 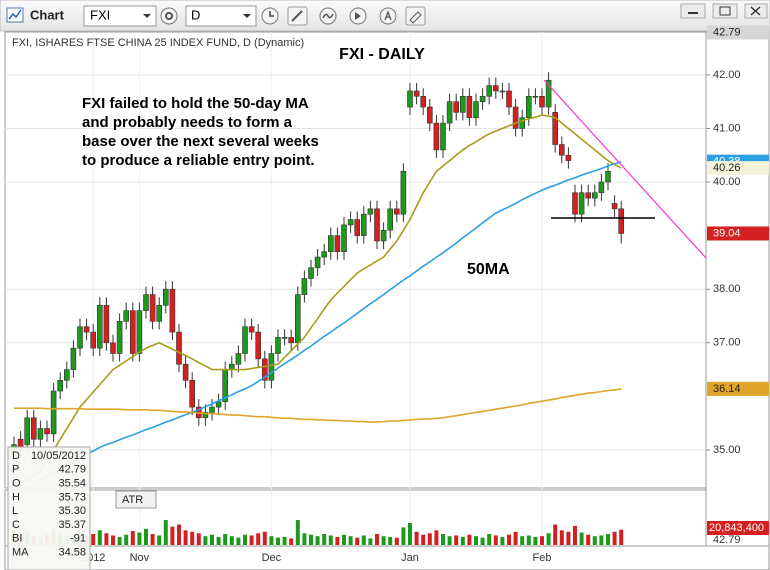 What do you see at coordinates (169, 16) in the screenshot?
I see `settings-button` at bounding box center [169, 16].